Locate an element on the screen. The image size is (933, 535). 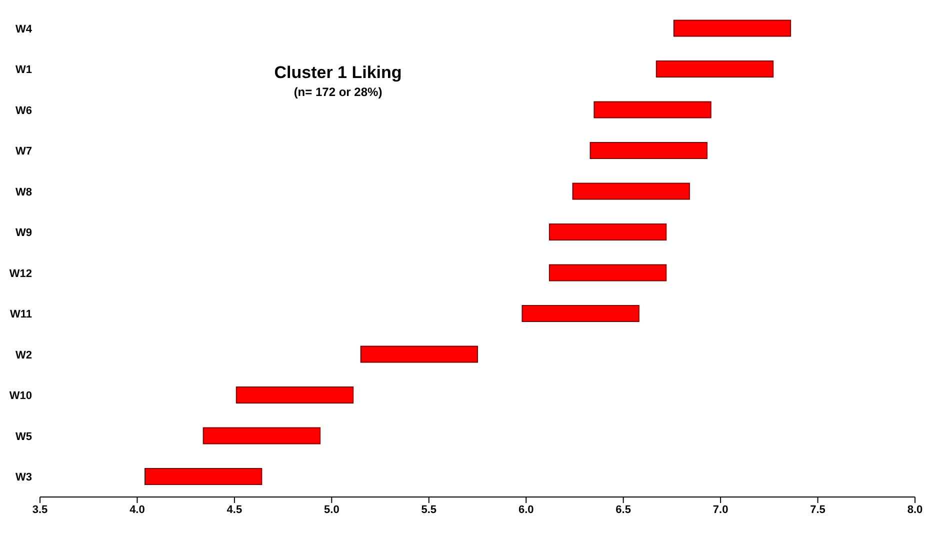
y-tick-label: W7 is located at coordinates (24, 152).